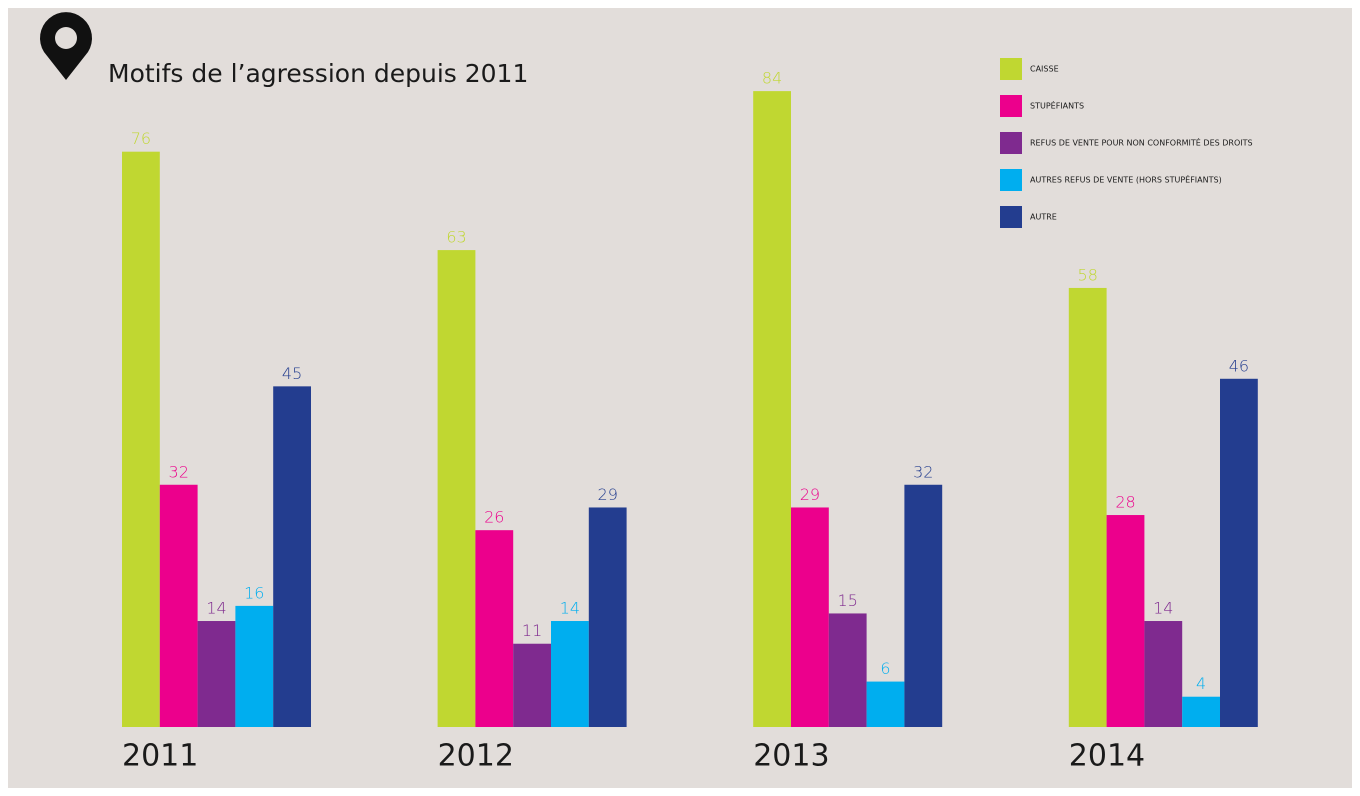 This screenshot has width=1360, height=796. Describe the element at coordinates (494, 517) in the screenshot. I see `value-label: 26` at that location.